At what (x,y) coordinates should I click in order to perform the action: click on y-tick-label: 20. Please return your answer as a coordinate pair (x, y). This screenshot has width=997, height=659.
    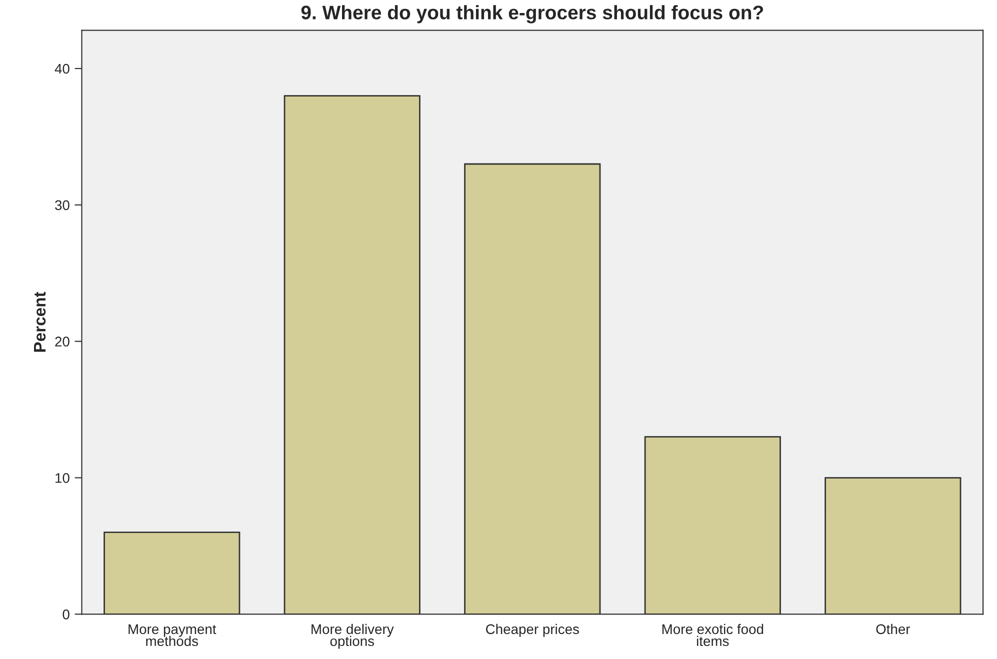
    Looking at the image, I should click on (62, 341).